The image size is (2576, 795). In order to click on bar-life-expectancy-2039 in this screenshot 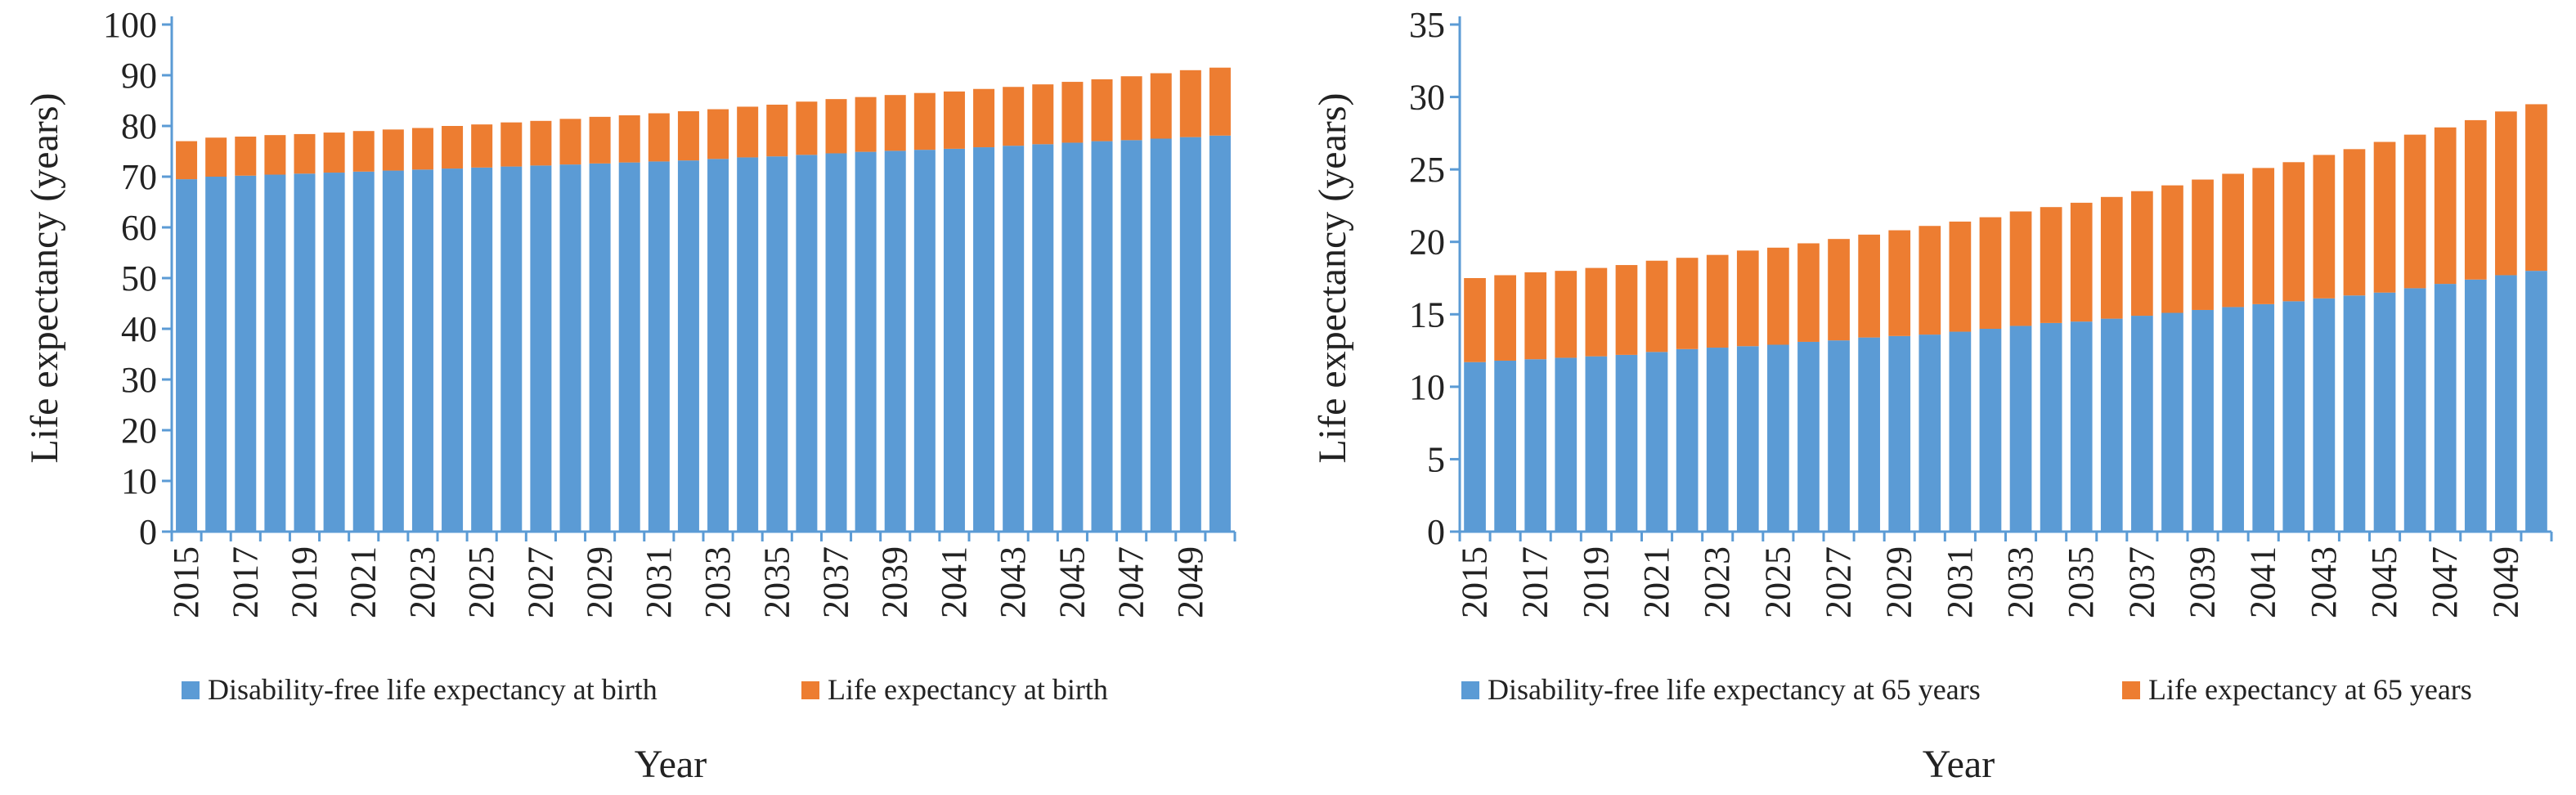, I will do `click(895, 123)`.